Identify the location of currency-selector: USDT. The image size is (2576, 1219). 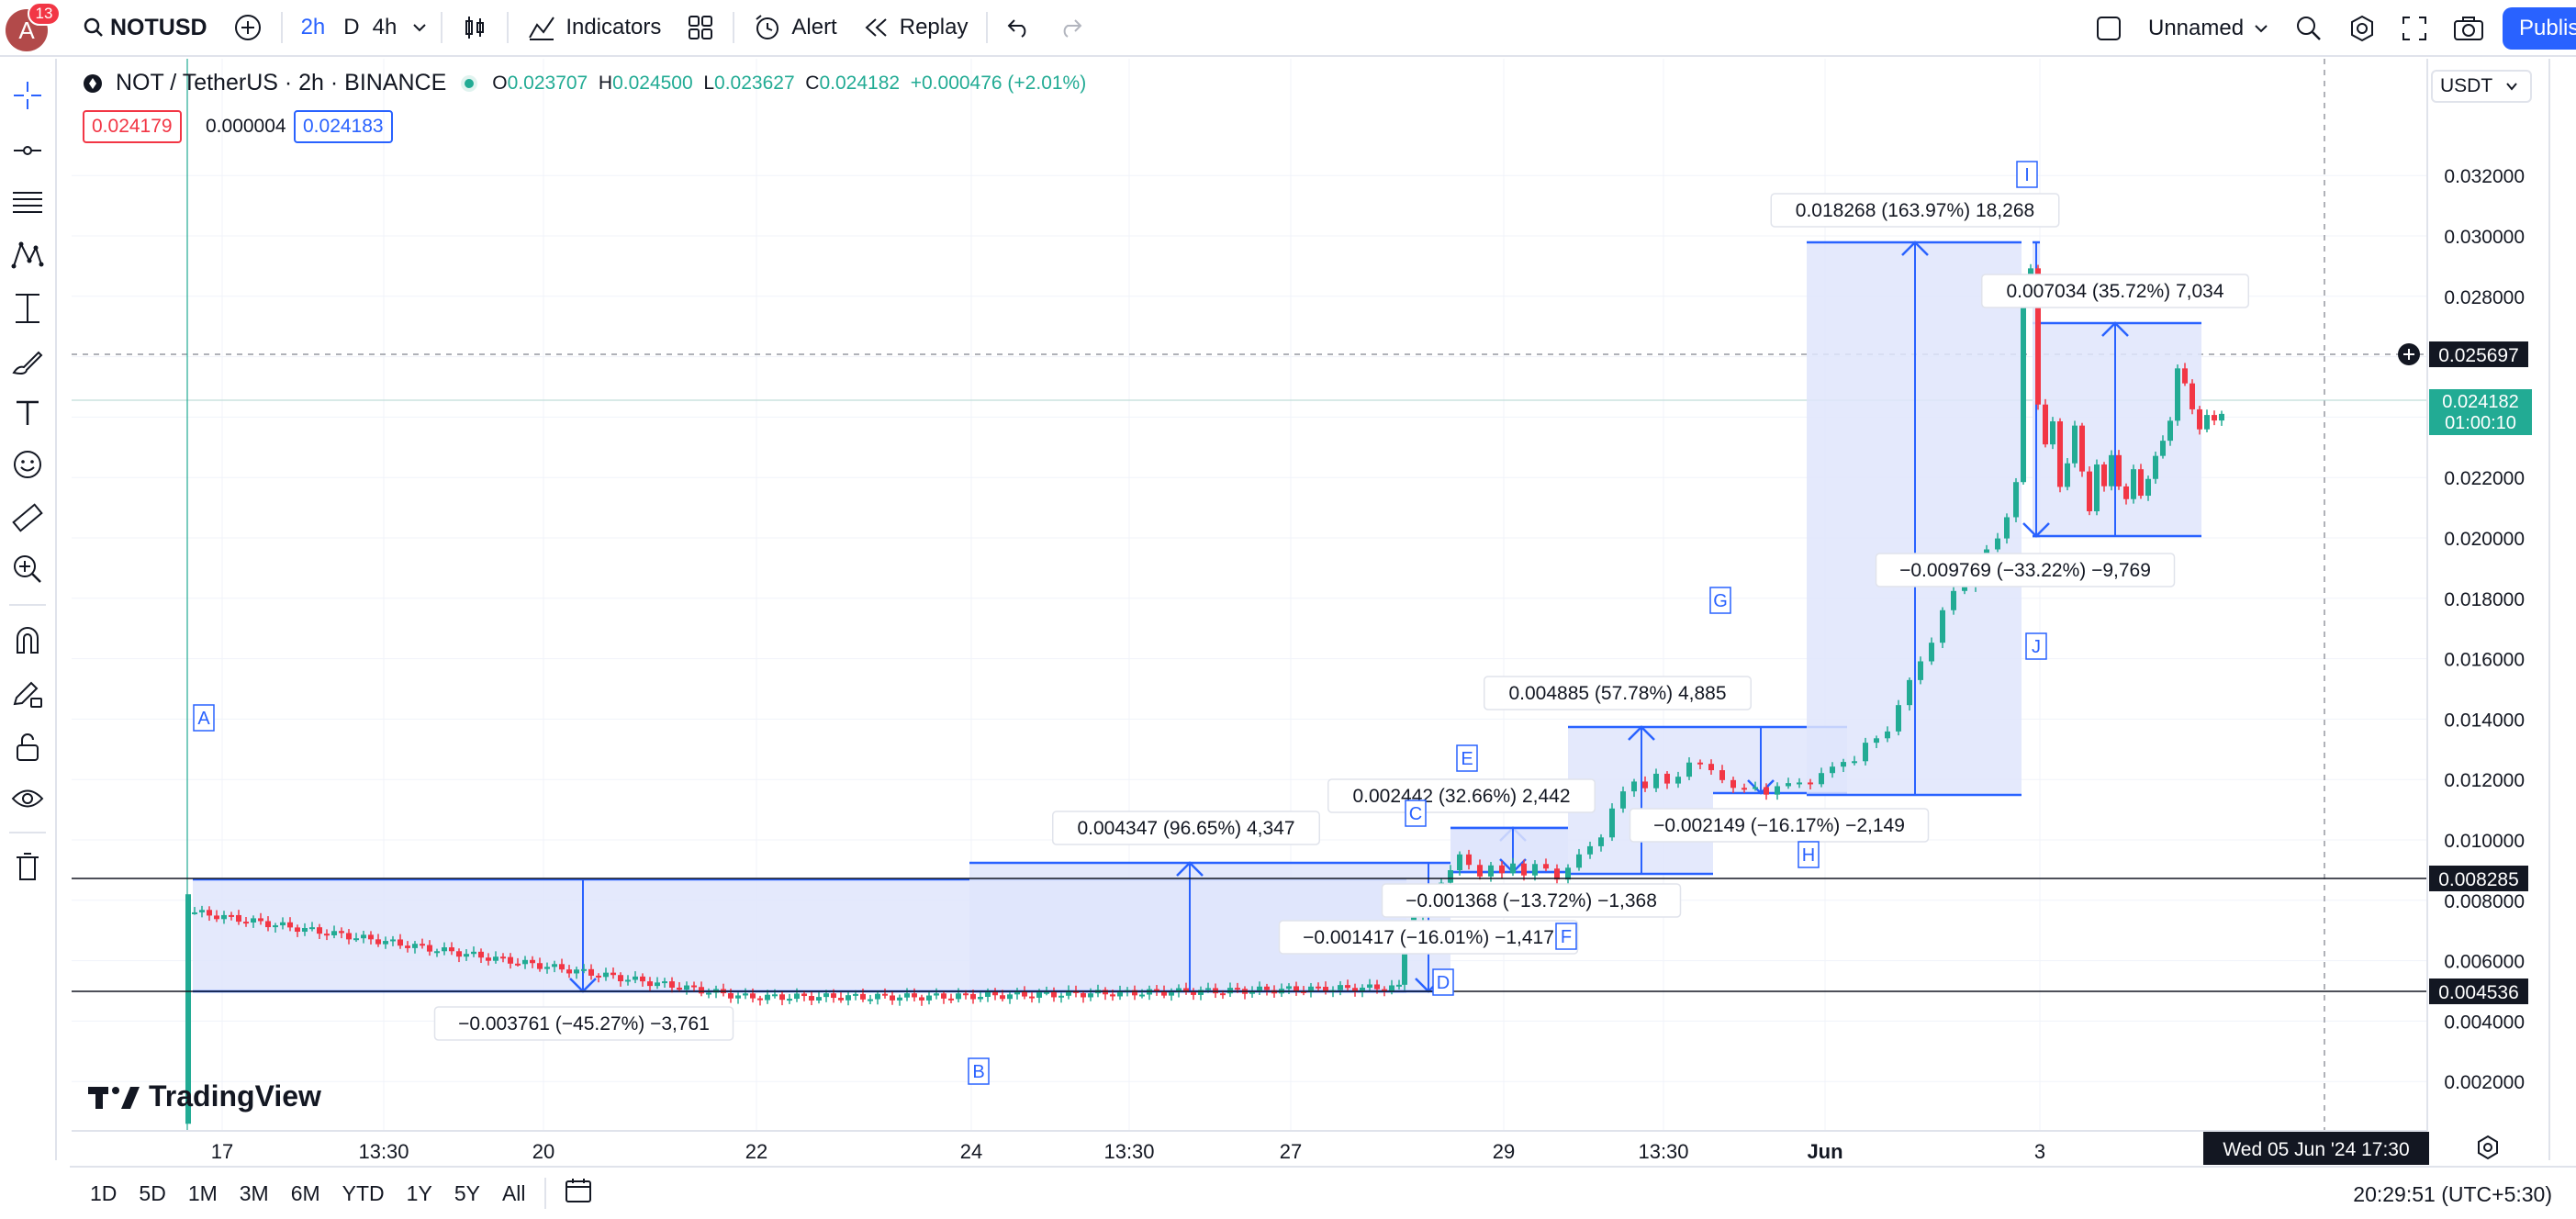
(2481, 86).